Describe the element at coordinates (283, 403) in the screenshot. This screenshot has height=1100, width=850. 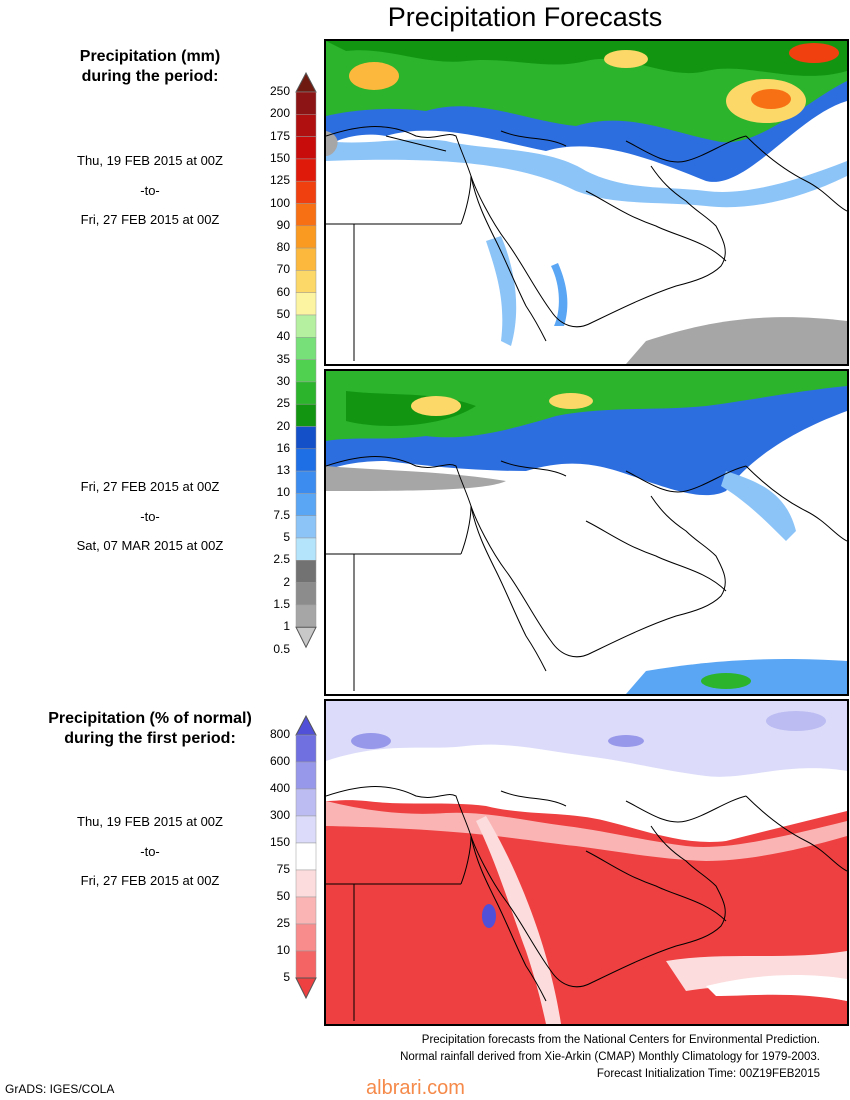
I see `mm-colorbar-tick-label: 25` at that location.